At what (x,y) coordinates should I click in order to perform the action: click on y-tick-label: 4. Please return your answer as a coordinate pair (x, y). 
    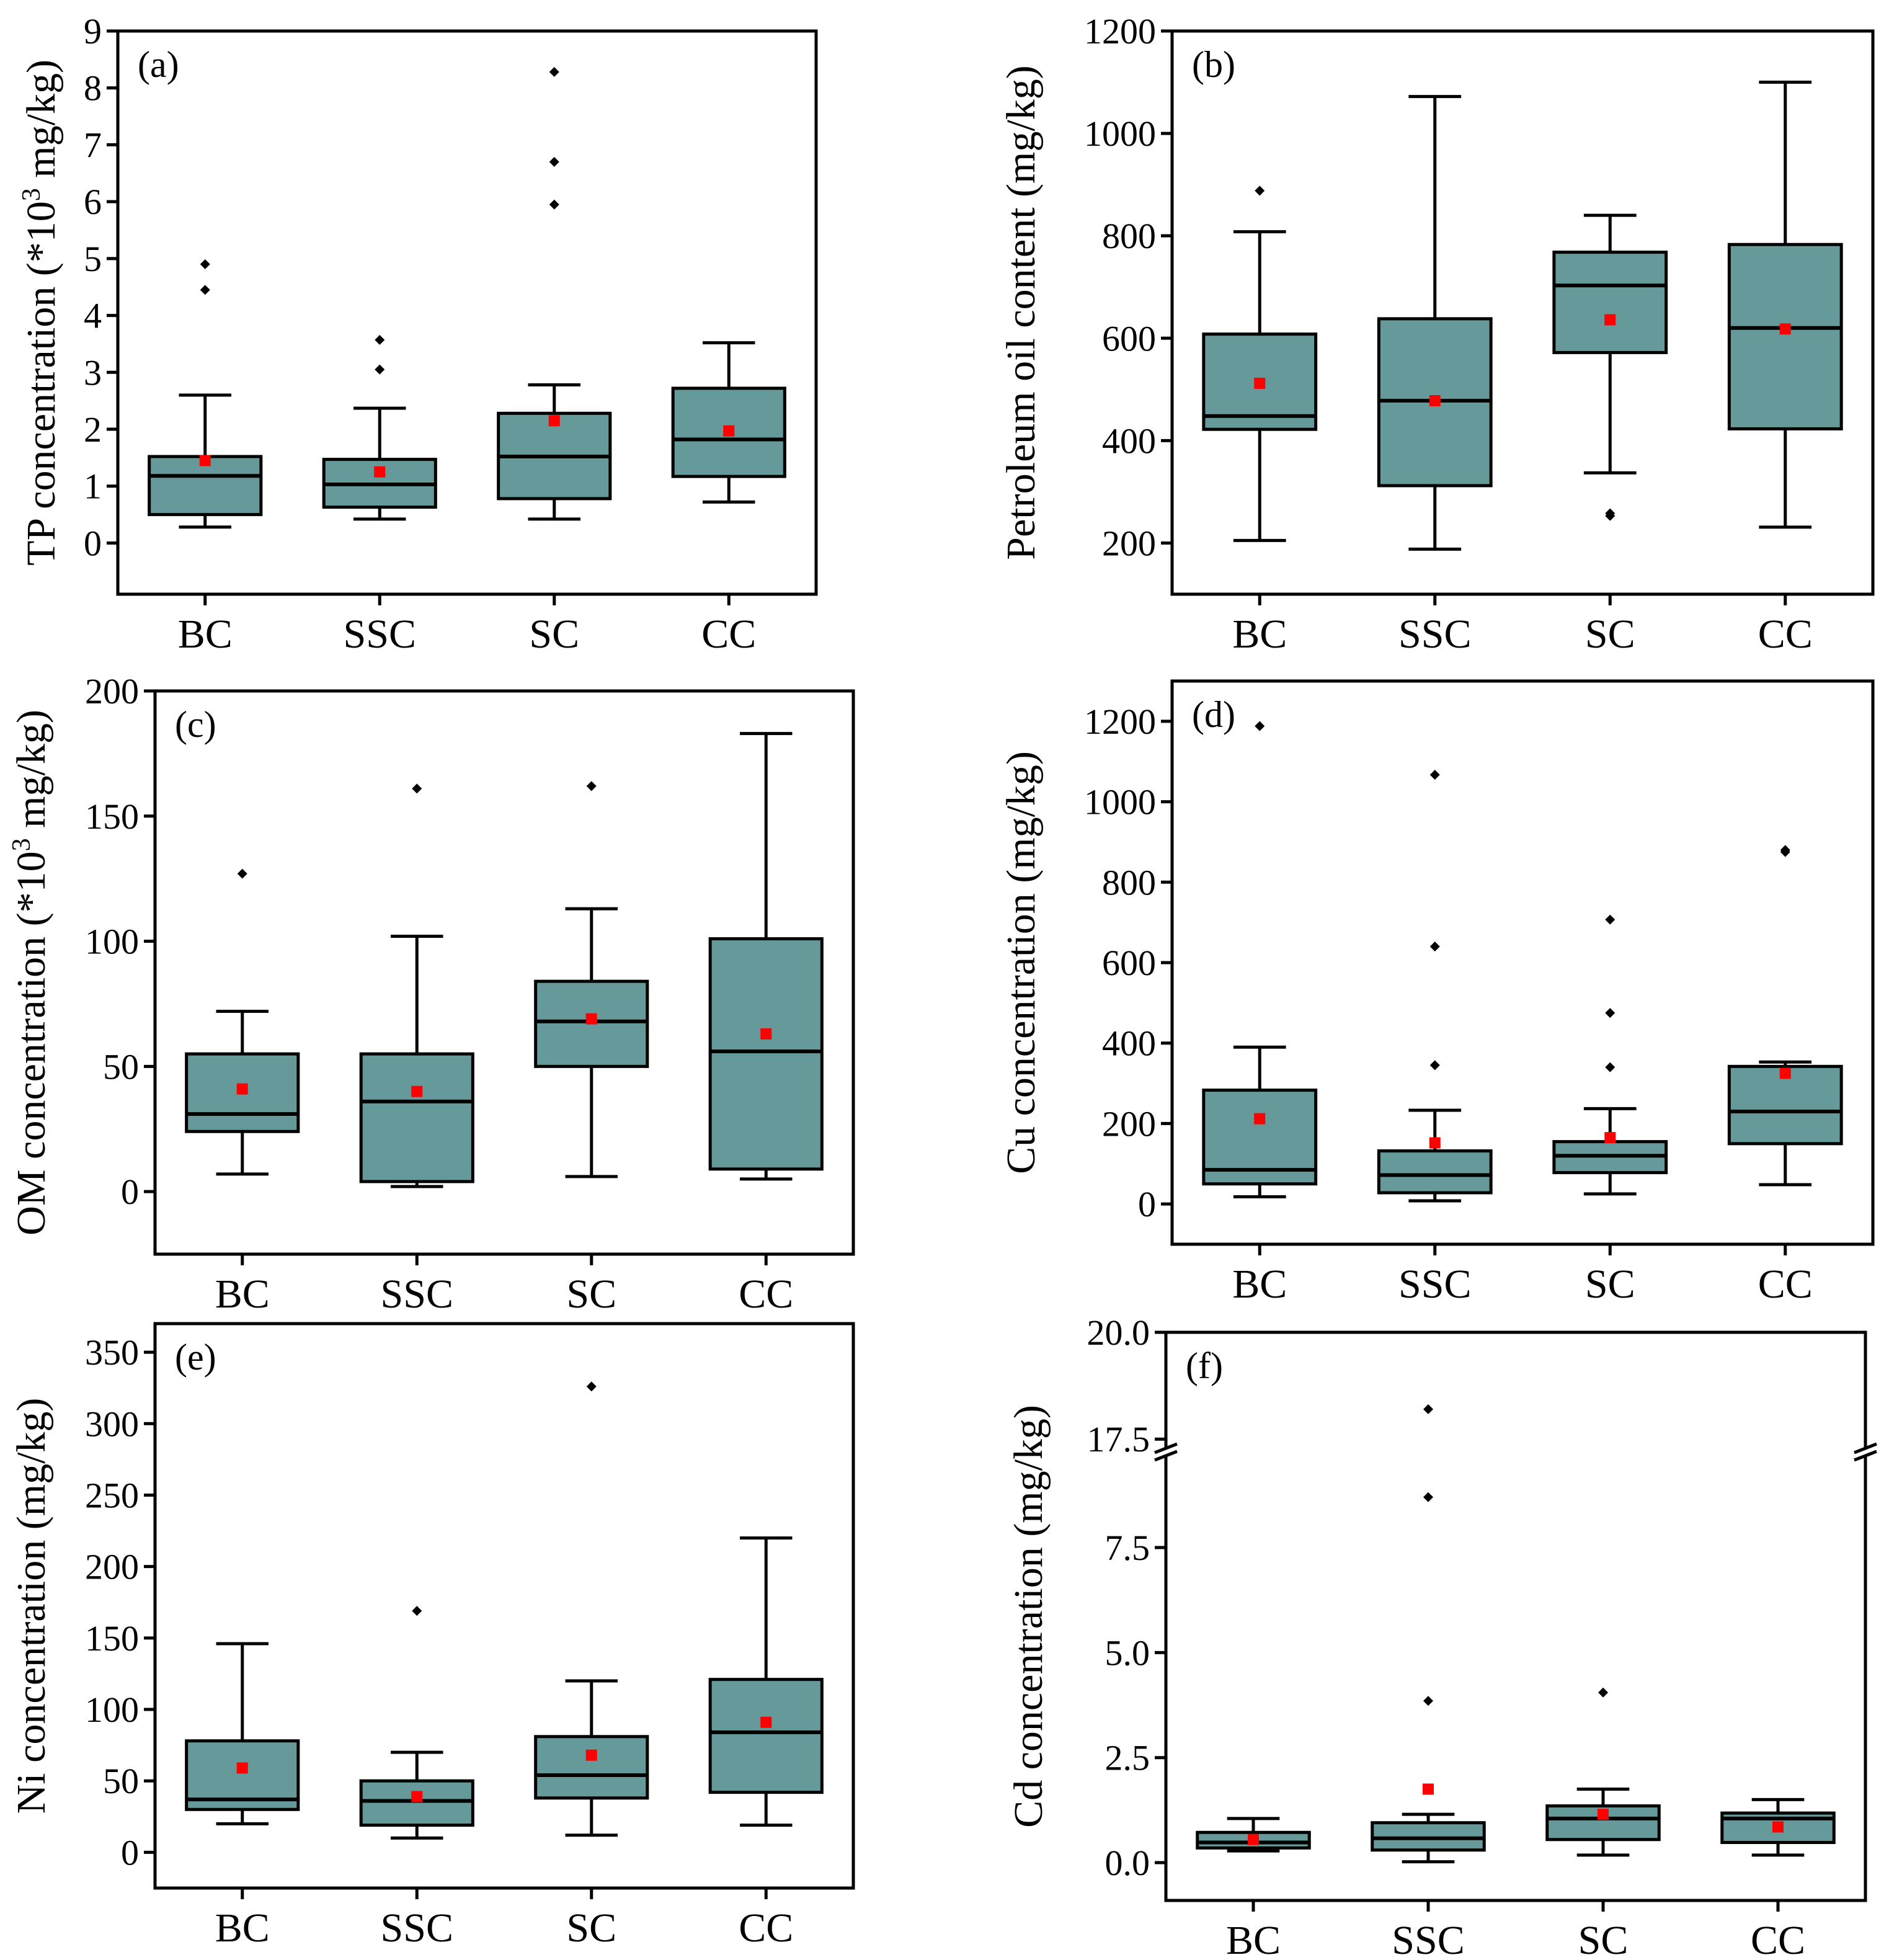
    Looking at the image, I should click on (93, 316).